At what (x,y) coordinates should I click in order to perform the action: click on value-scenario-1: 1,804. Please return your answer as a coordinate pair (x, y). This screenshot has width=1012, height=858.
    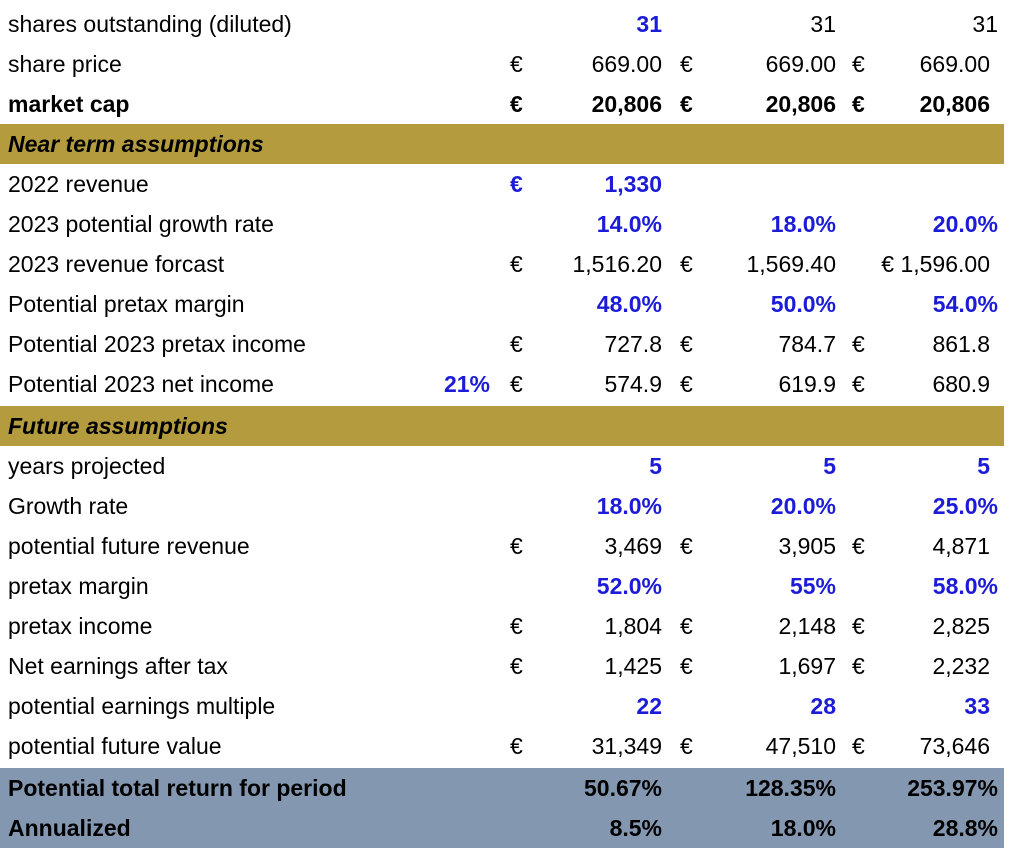
    Looking at the image, I should click on (633, 626).